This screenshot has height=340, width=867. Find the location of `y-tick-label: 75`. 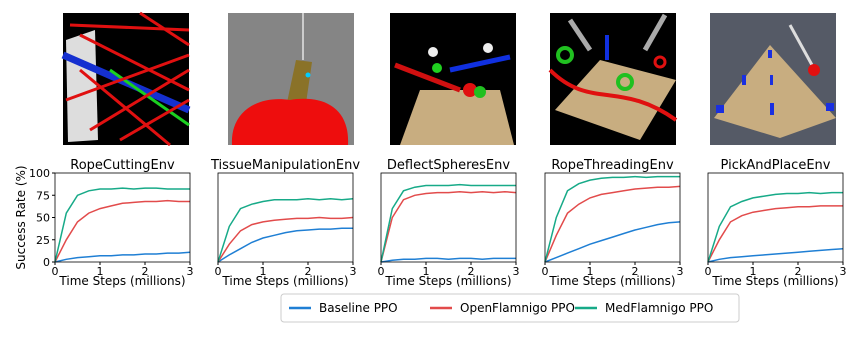

y-tick-label: 75 is located at coordinates (43, 195).